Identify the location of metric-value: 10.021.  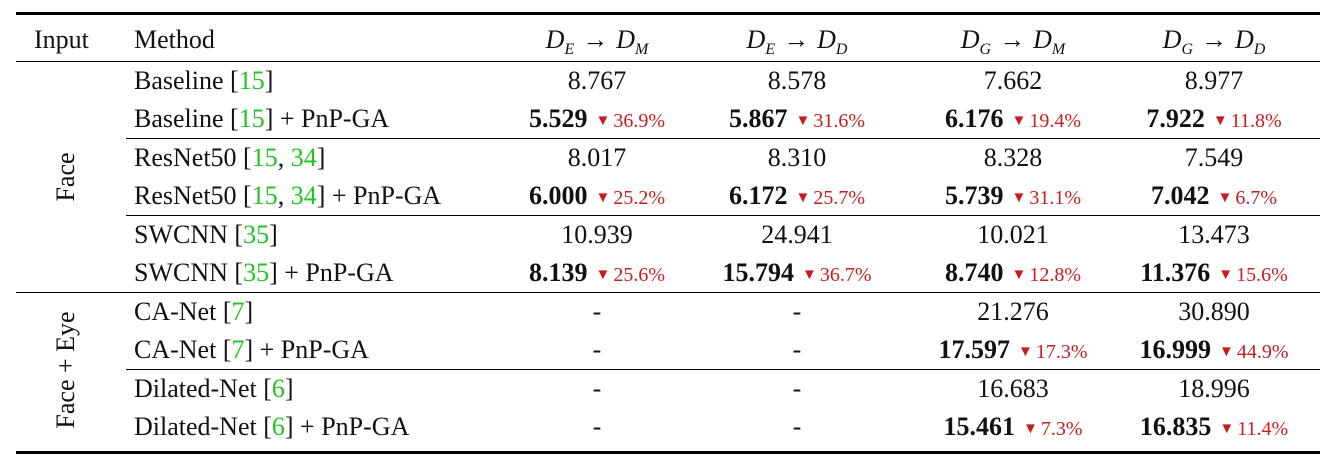
(1013, 234).